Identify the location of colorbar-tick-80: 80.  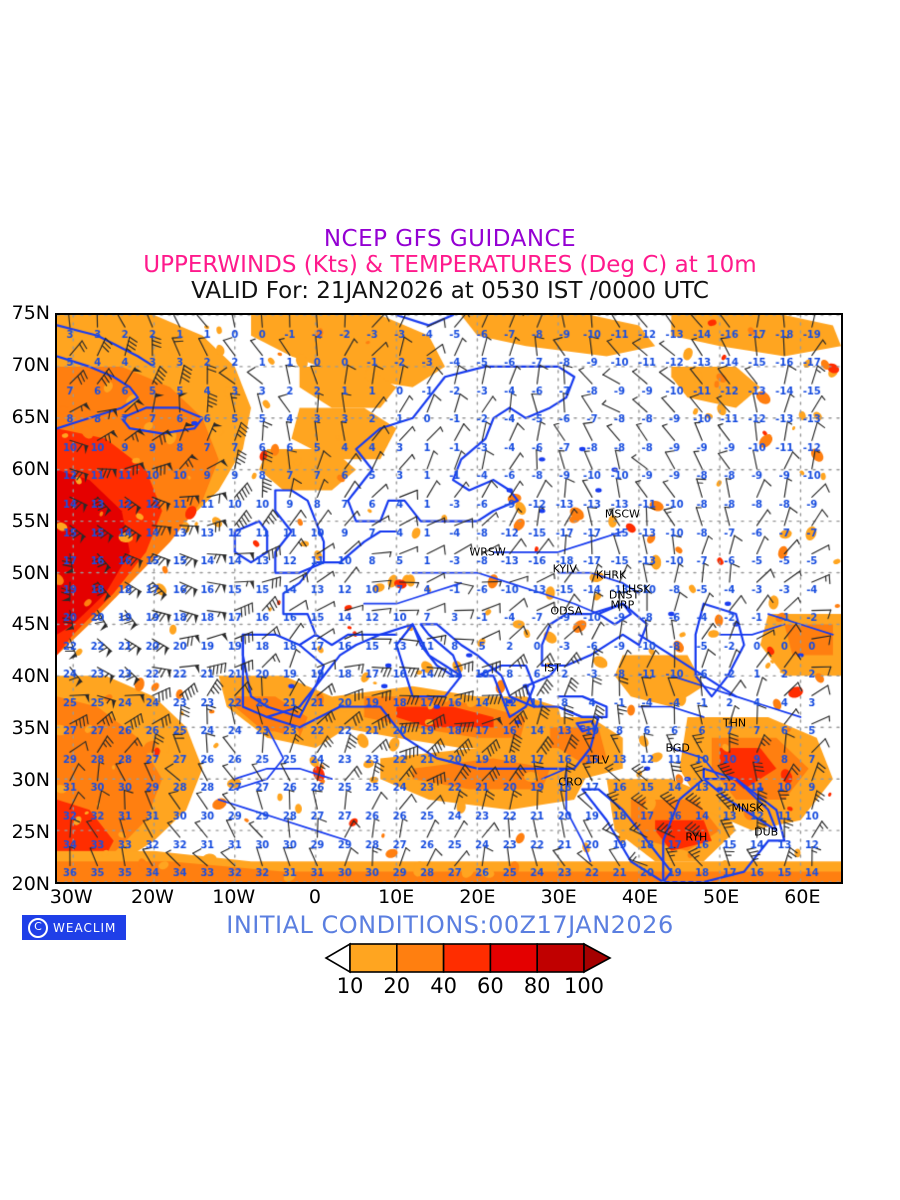
(537, 986).